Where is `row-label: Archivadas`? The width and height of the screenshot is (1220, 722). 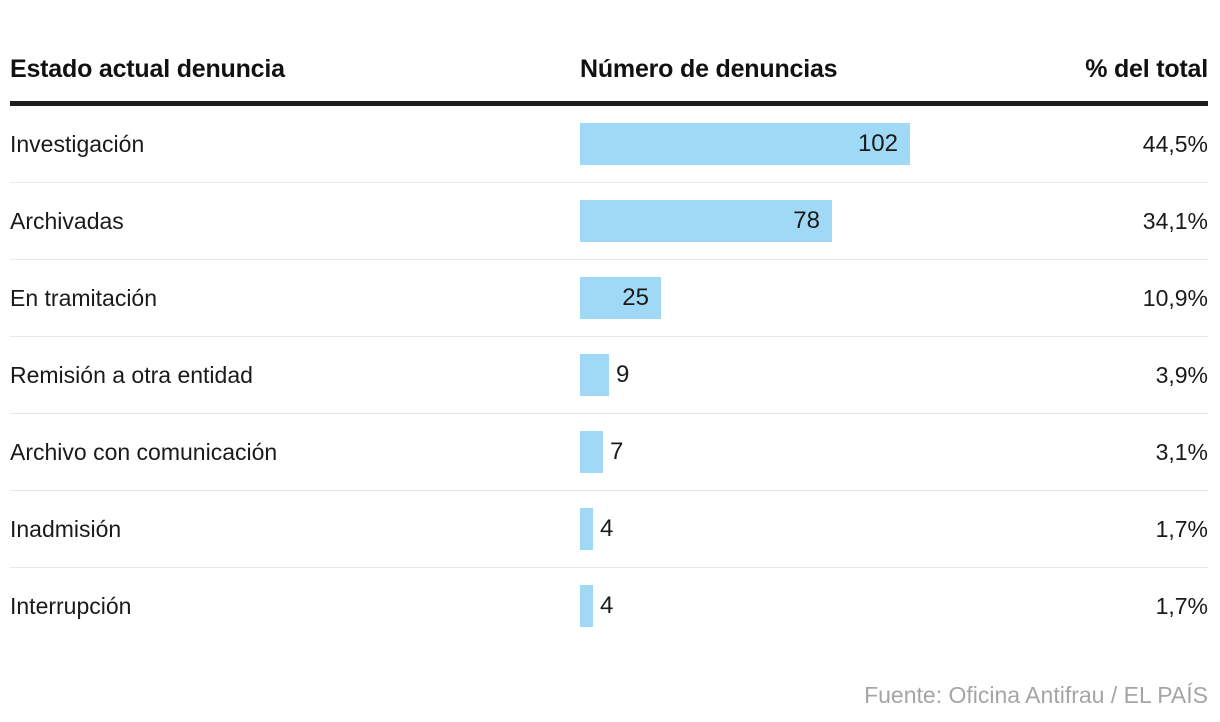
row-label: Archivadas is located at coordinates (67, 220).